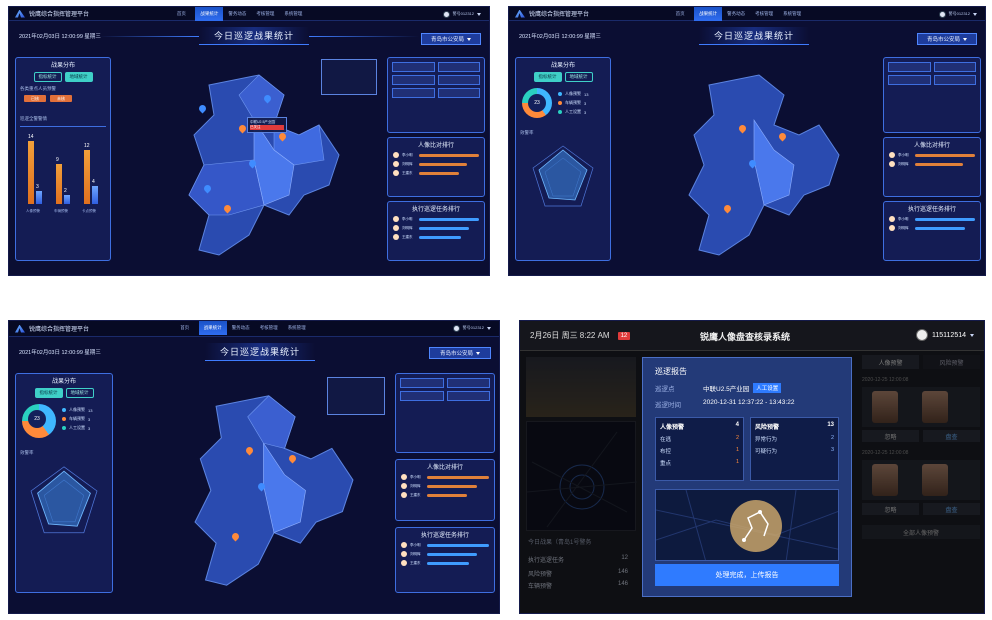 This screenshot has width=992, height=620. Describe the element at coordinates (931, 146) in the screenshot. I see `rank-title: 人像比对排行` at that location.